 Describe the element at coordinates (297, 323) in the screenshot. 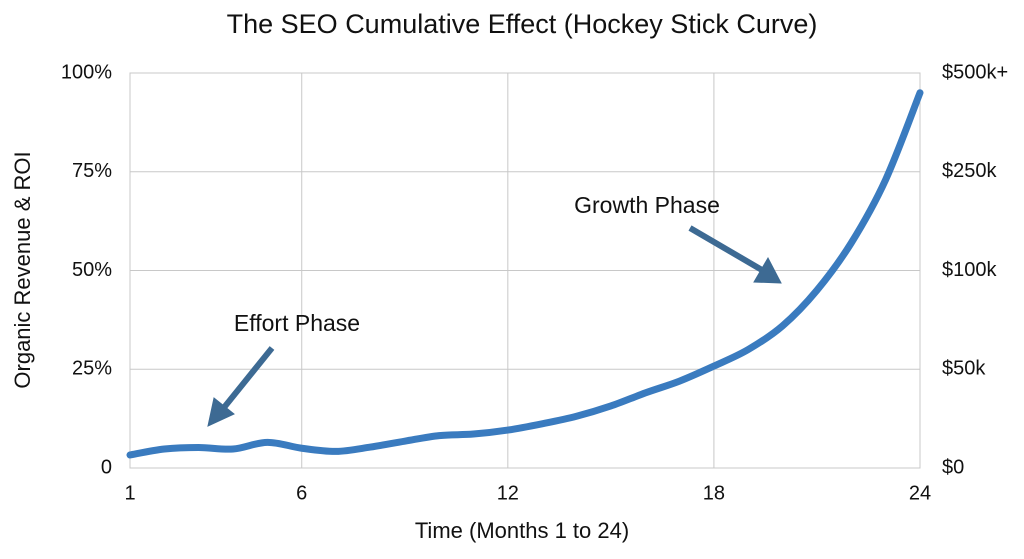

I see `annotation: Effort Phase` at that location.